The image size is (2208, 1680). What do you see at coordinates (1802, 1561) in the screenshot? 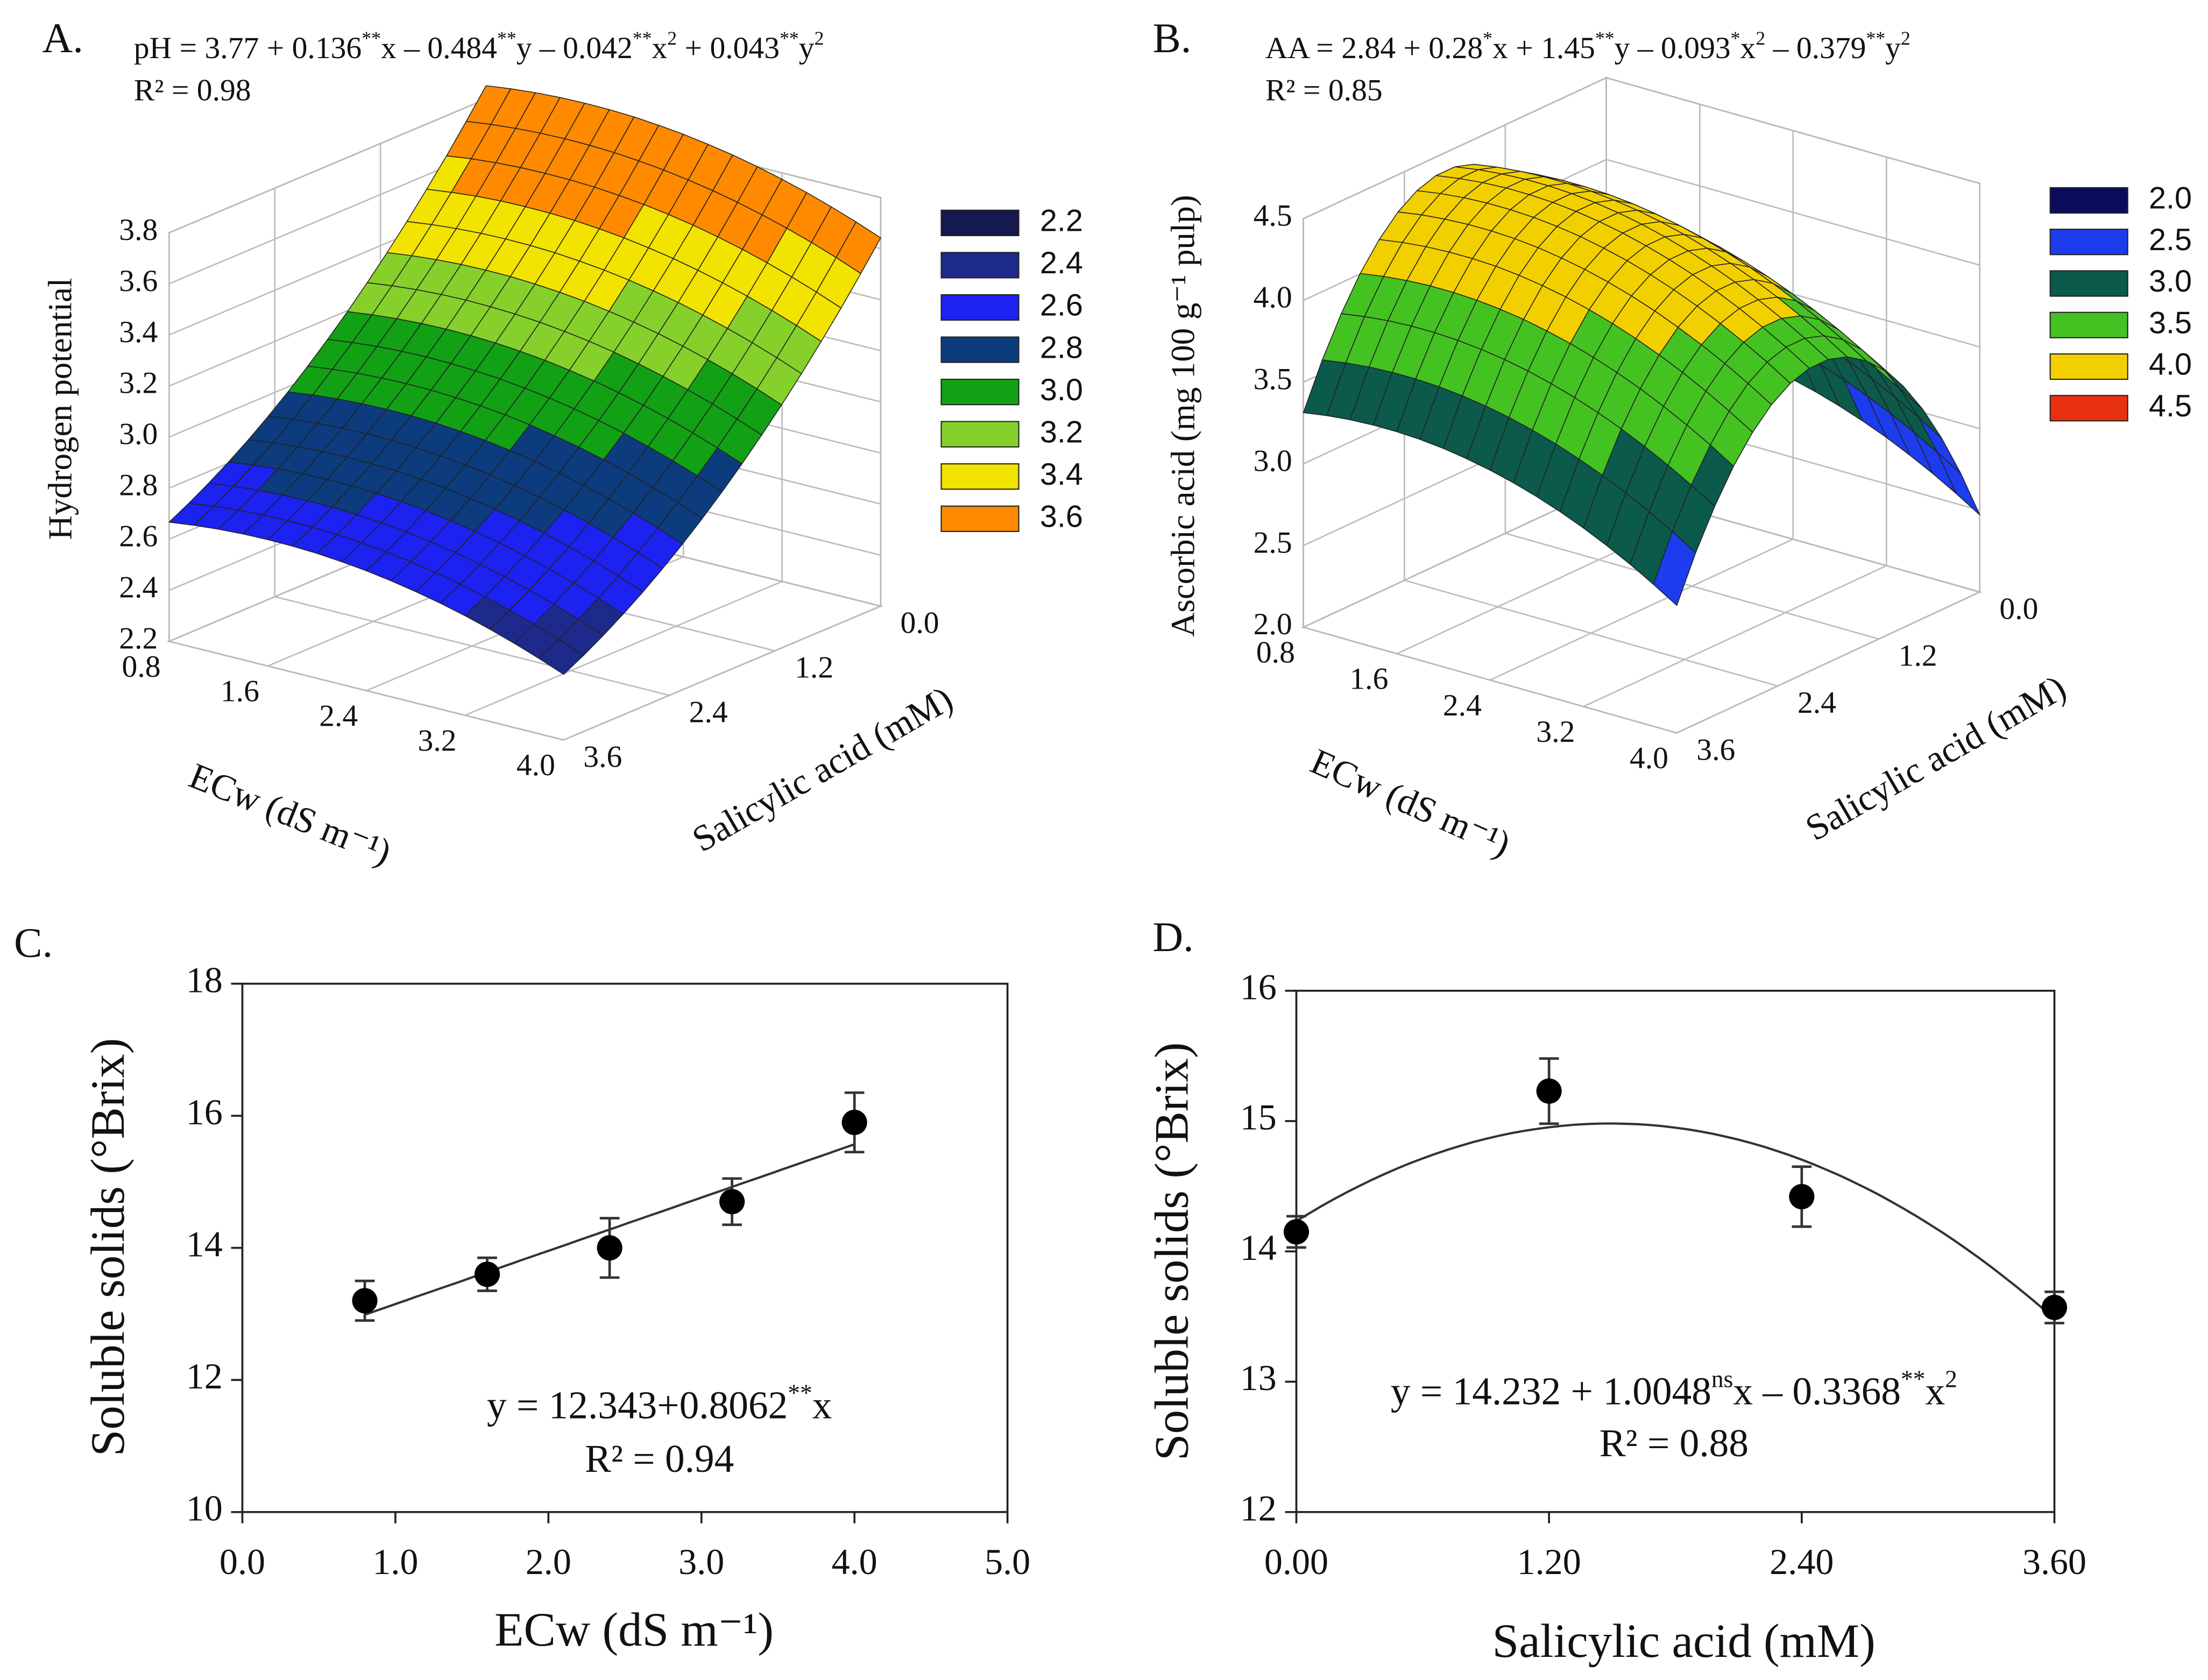
I see `x-tick-label: 2.40` at bounding box center [1802, 1561].